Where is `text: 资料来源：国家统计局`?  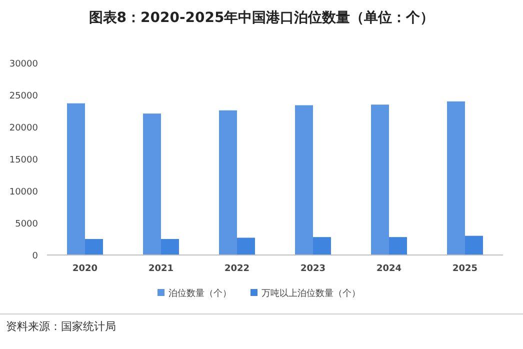
text: 资料来源：国家统计局 is located at coordinates (61, 326).